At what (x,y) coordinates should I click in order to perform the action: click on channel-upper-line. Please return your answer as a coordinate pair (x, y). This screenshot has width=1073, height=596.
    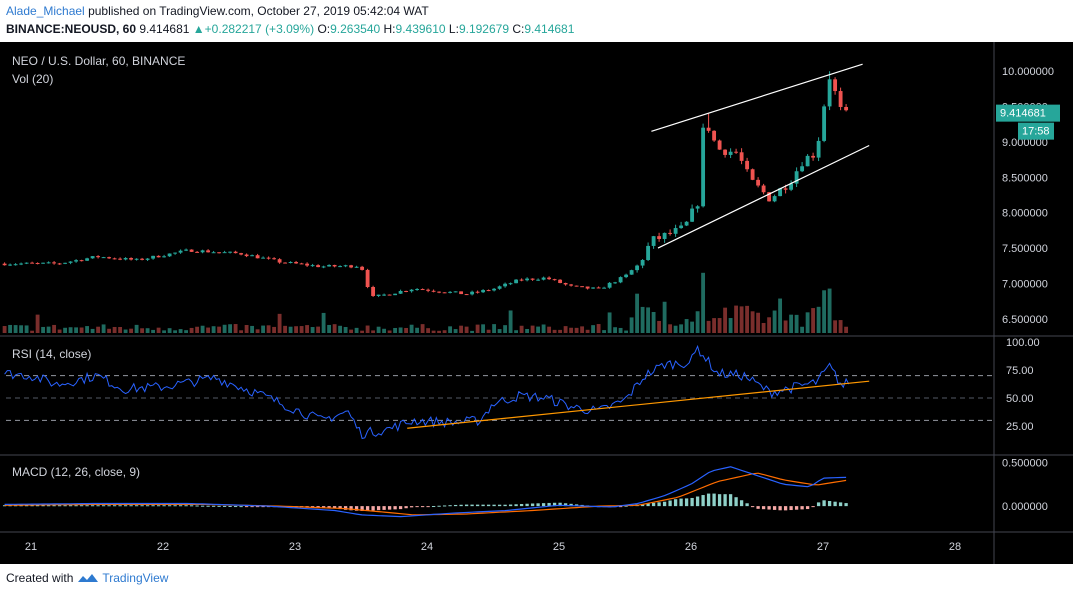
    Looking at the image, I should click on (757, 97).